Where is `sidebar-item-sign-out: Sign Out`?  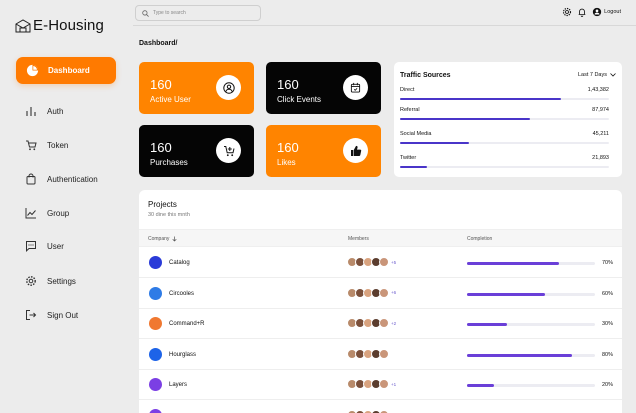 sidebar-item-sign-out: Sign Out is located at coordinates (51, 315).